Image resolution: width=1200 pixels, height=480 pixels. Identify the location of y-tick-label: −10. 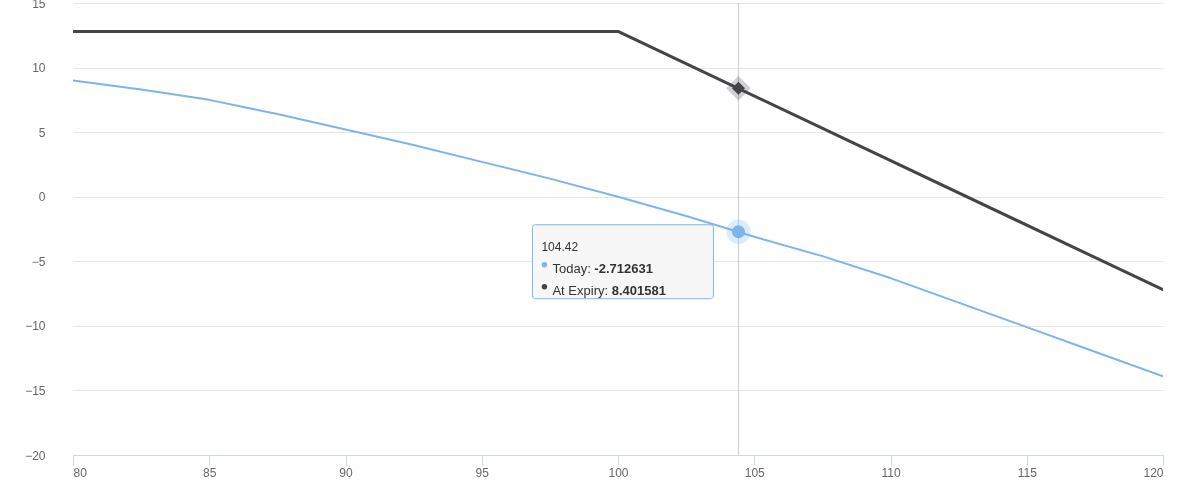
(35, 326).